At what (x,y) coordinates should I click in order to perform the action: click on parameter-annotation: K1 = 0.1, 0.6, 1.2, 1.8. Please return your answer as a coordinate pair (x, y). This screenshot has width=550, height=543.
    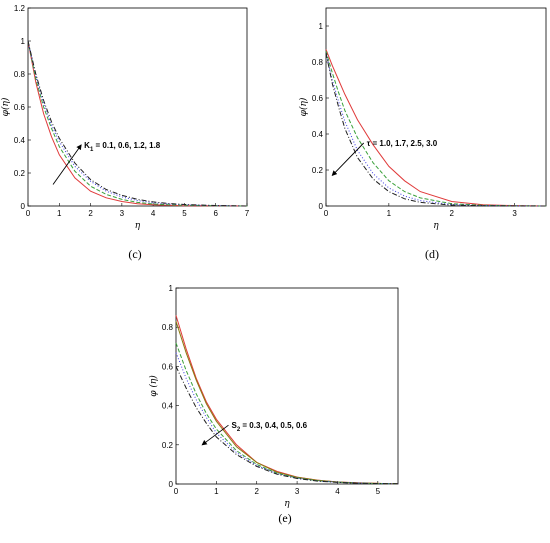
    Looking at the image, I should click on (122, 147).